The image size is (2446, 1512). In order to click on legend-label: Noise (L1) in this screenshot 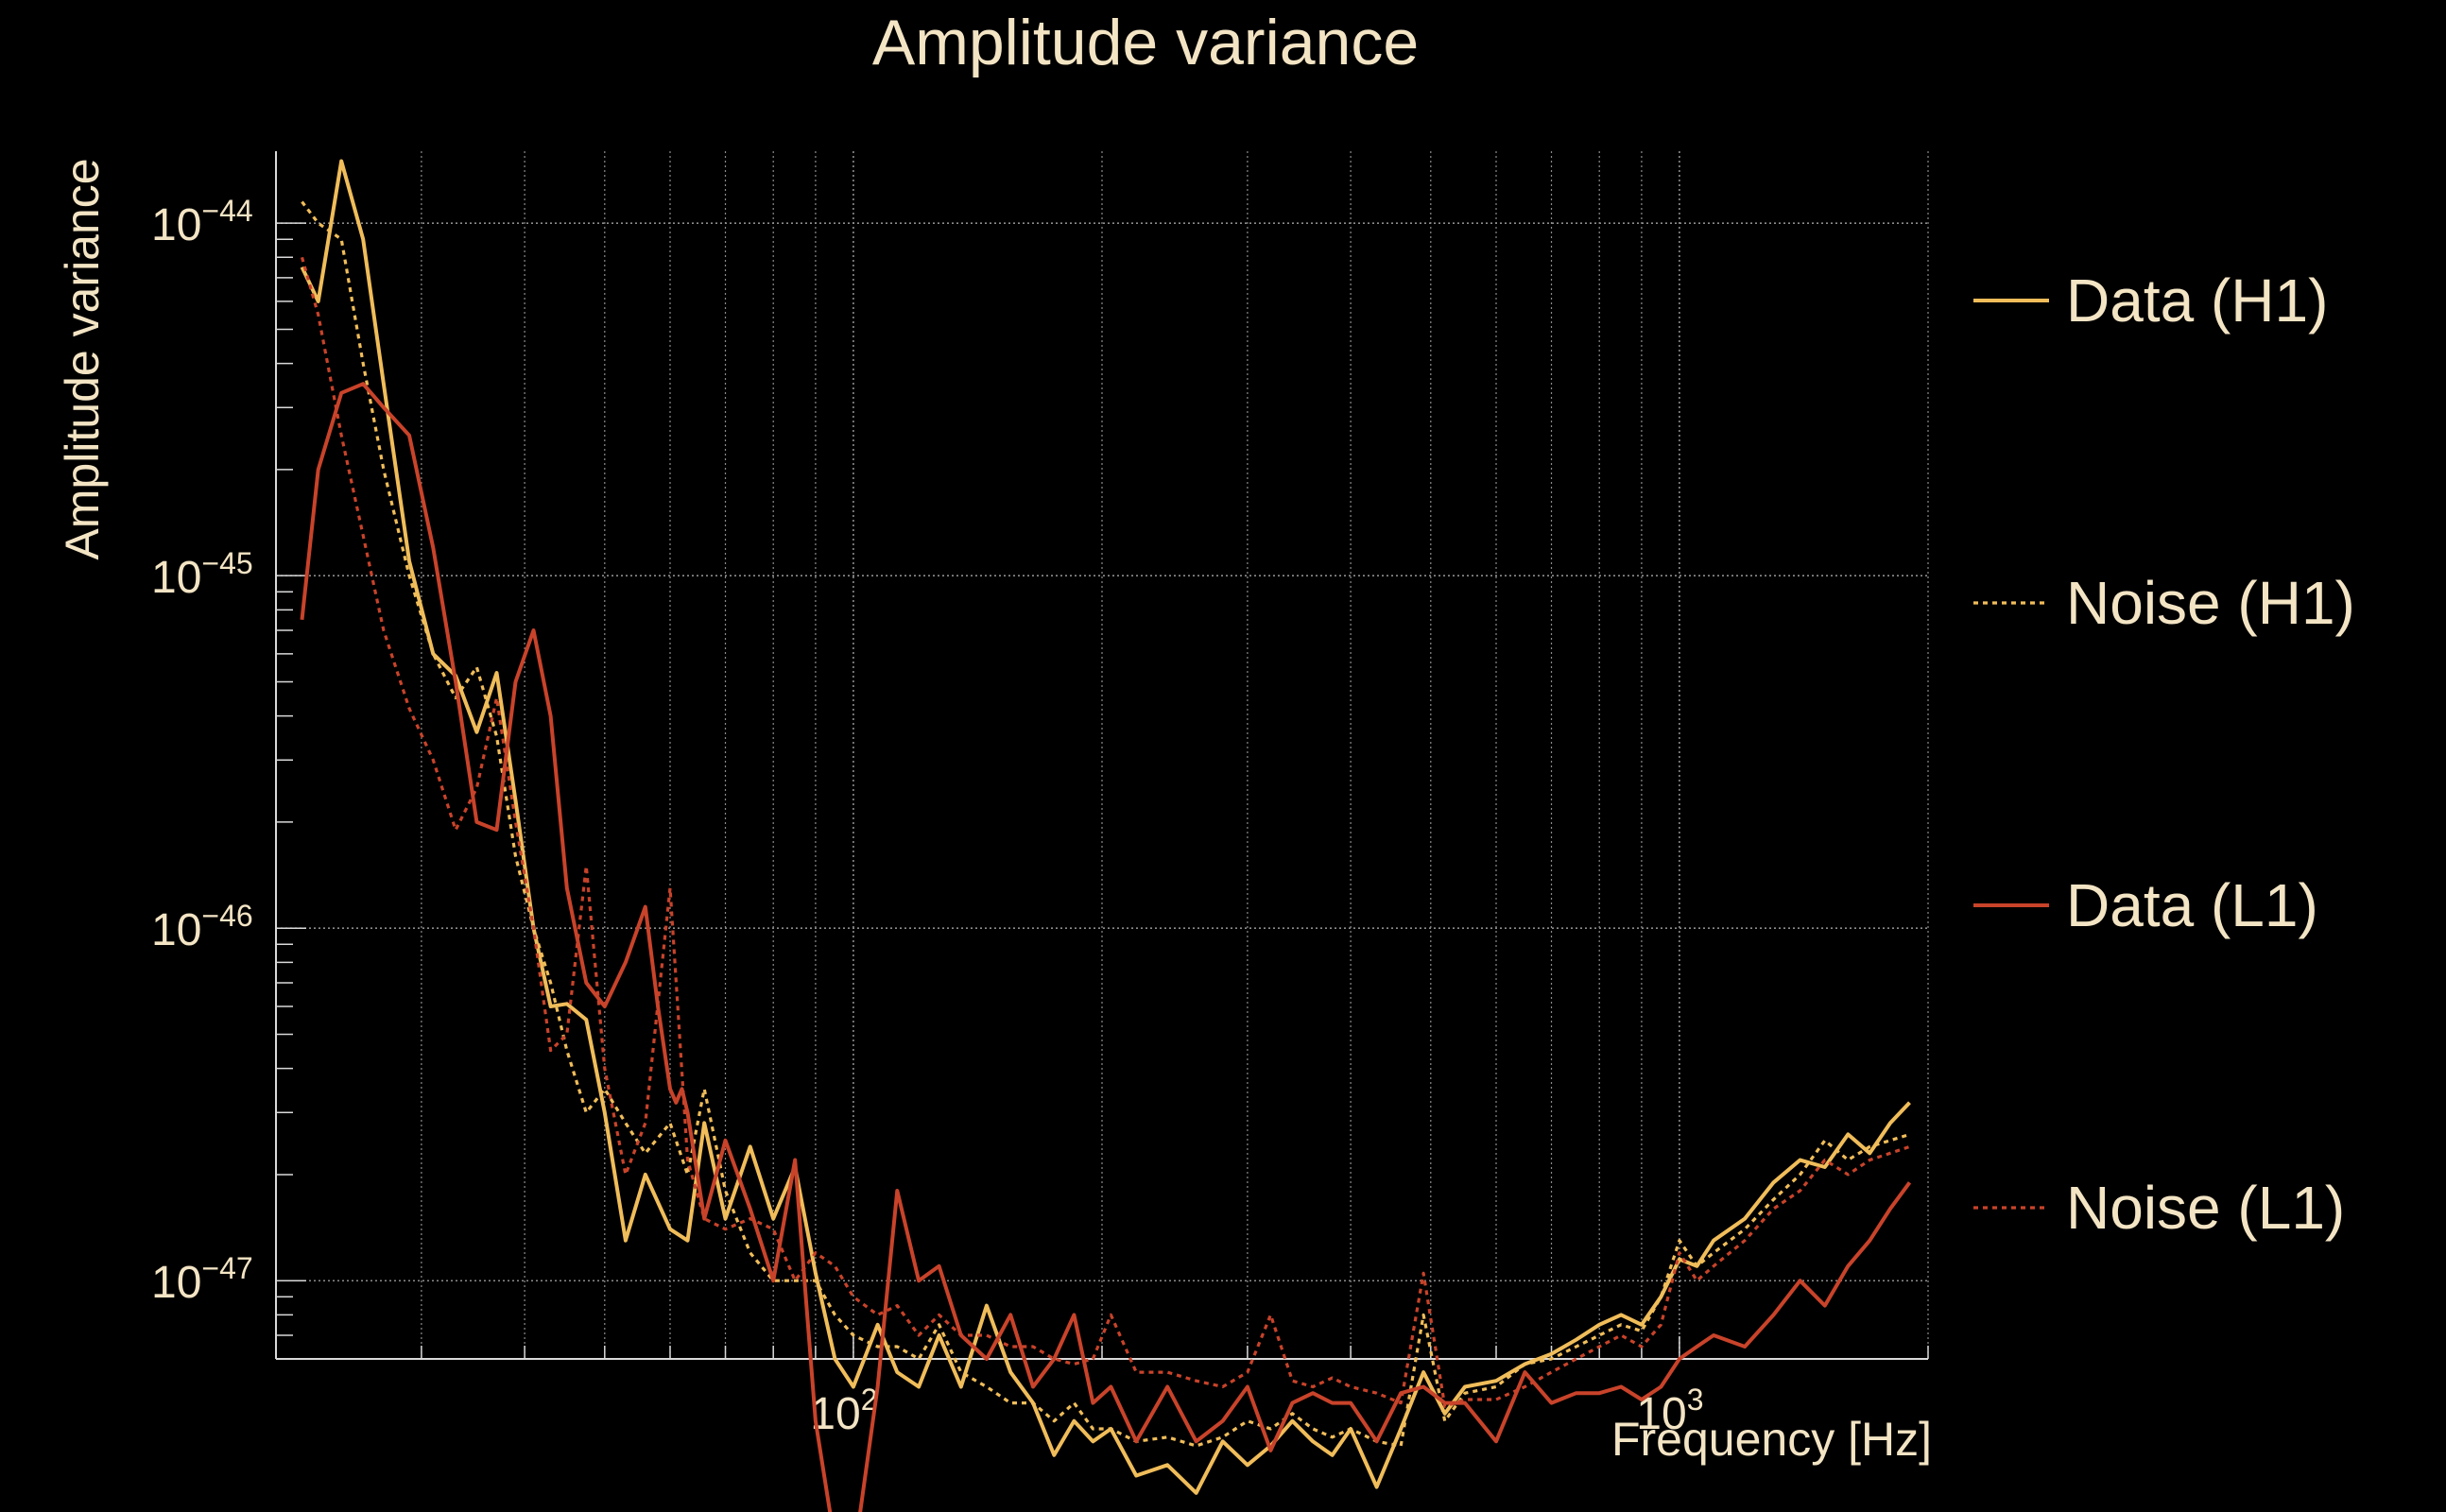, I will do `click(2205, 1208)`.